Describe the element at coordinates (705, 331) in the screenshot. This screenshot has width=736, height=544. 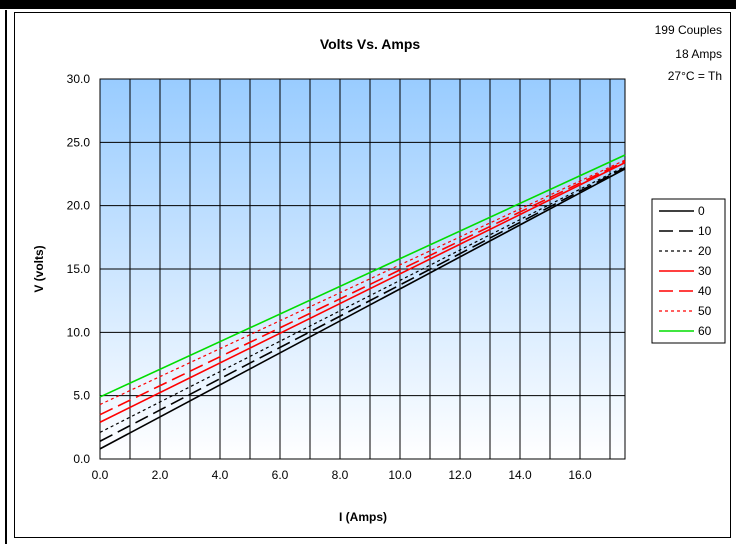
I see `legend-label-60: 60` at that location.